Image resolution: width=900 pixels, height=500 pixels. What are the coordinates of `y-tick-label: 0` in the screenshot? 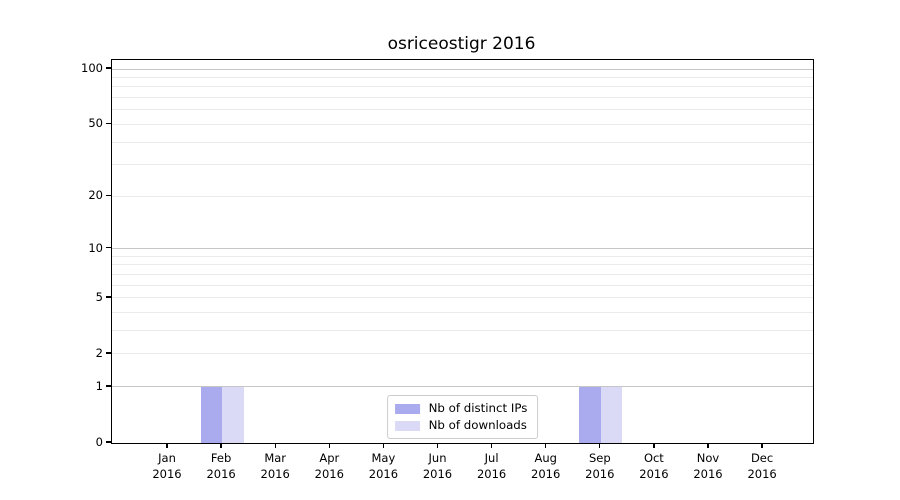 It's located at (99, 442).